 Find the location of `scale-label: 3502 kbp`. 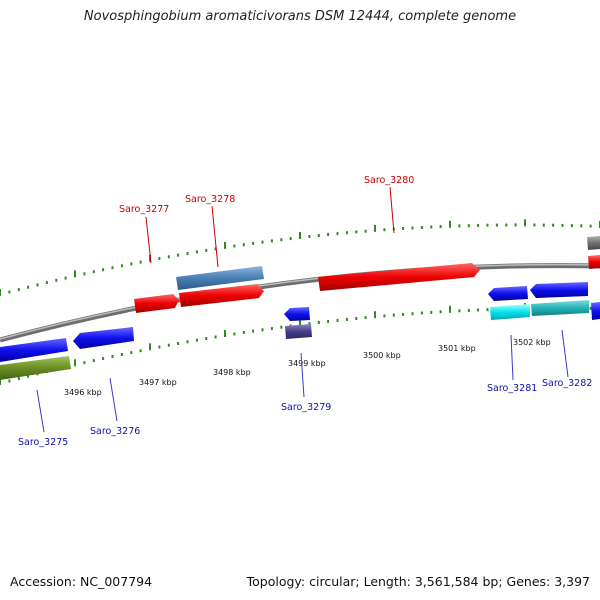

scale-label: 3502 kbp is located at coordinates (532, 342).